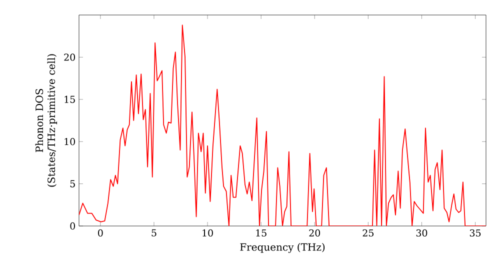  I want to click on y-tick-label: 15, so click(69, 99).